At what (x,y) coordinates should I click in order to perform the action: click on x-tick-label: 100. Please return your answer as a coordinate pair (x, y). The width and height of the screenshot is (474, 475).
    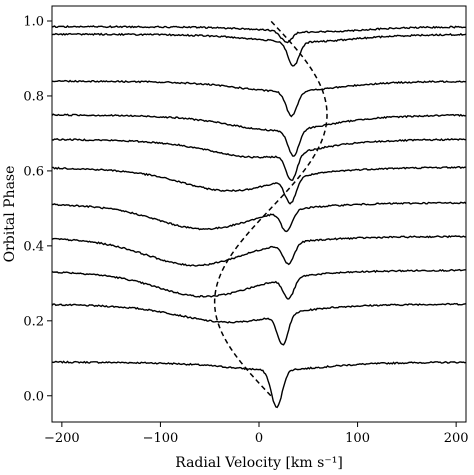
    Looking at the image, I should click on (357, 438).